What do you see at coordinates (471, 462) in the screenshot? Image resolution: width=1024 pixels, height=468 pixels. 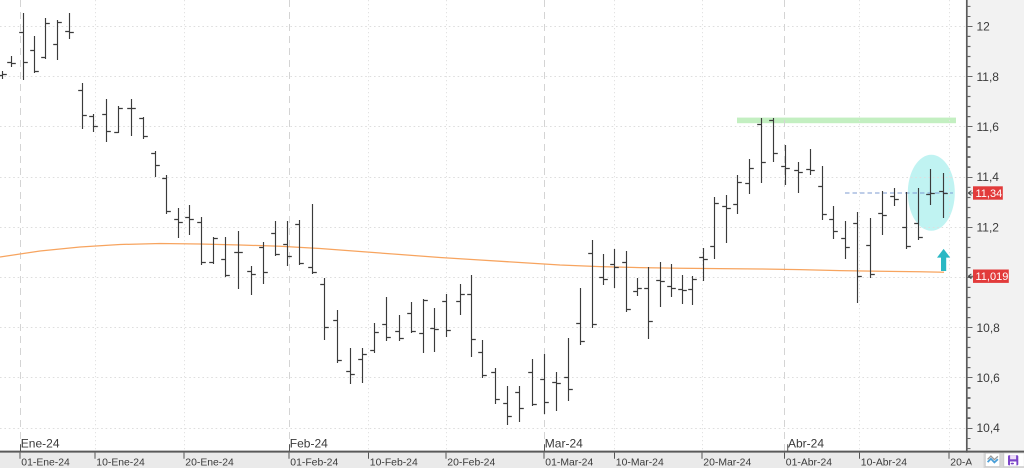 I see `svg-text: 20-Feb-24` at bounding box center [471, 462].